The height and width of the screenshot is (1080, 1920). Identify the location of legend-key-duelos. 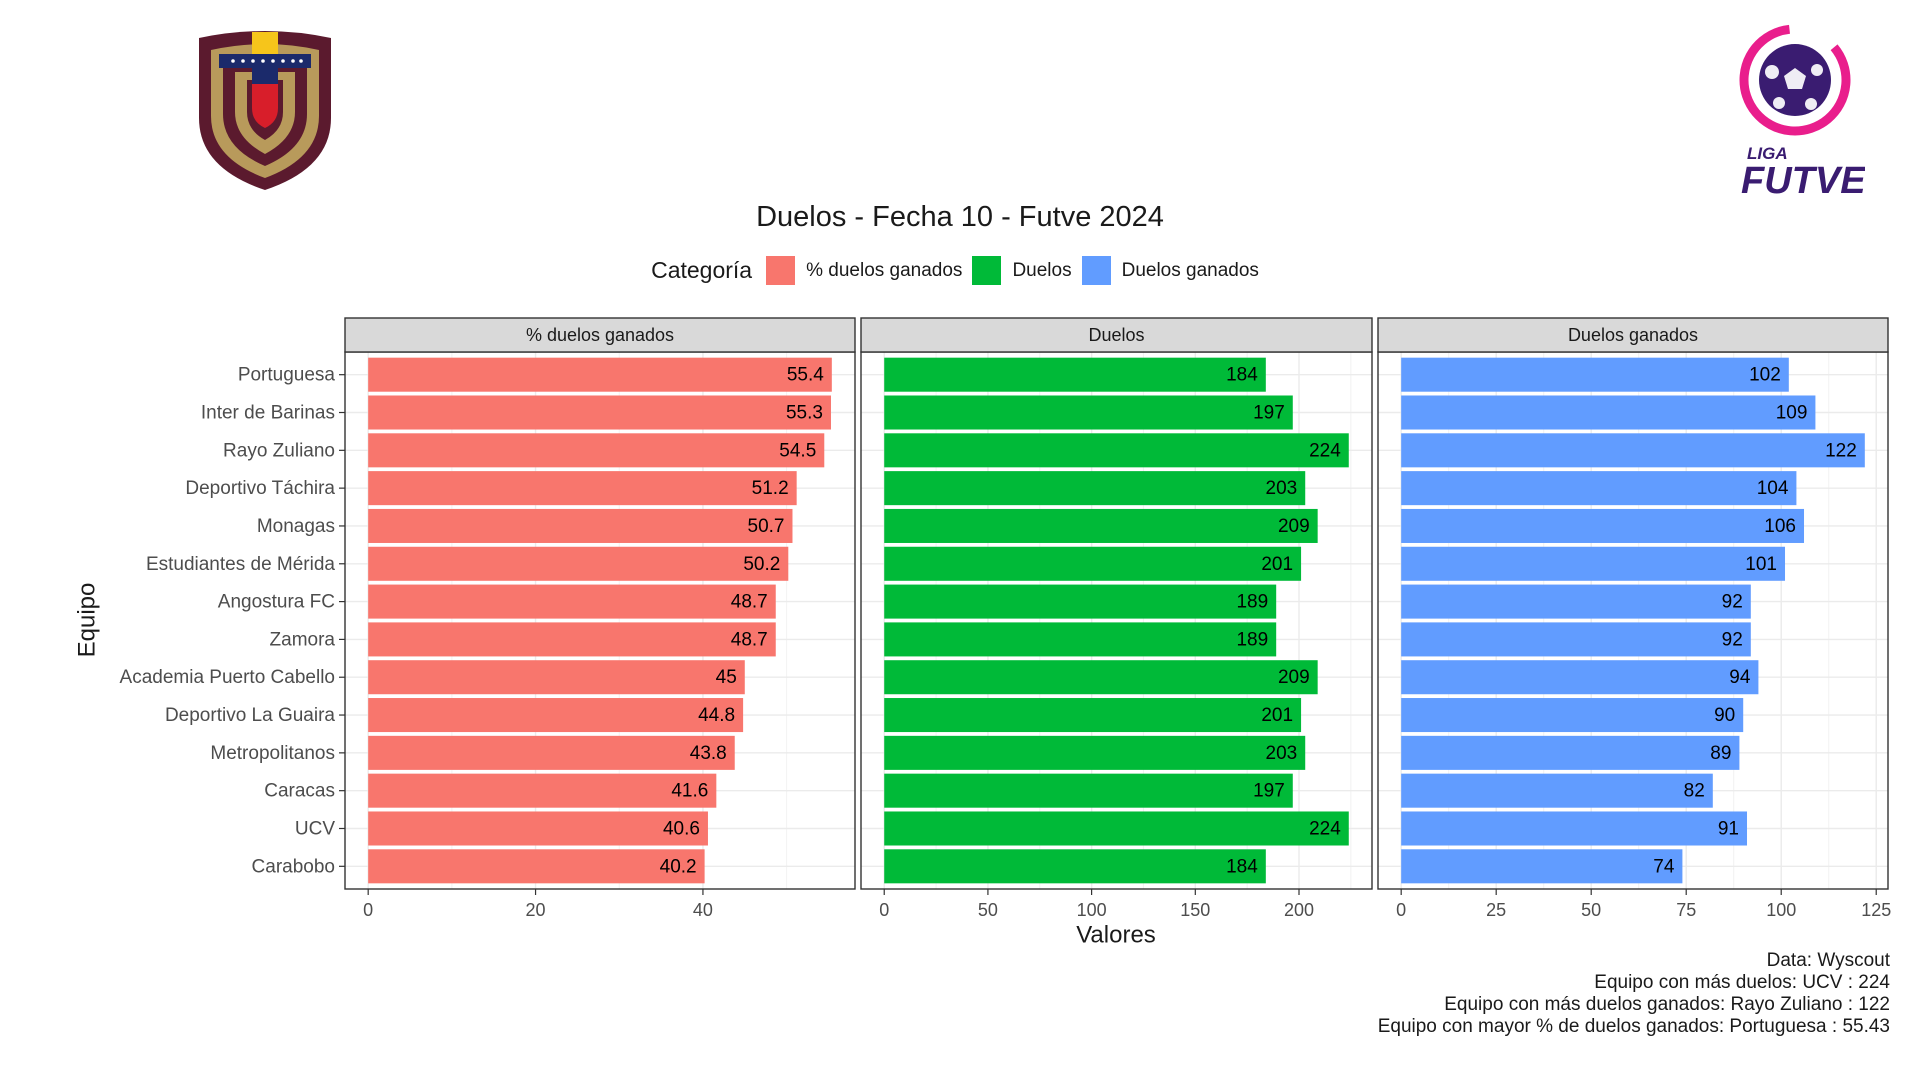
(987, 270).